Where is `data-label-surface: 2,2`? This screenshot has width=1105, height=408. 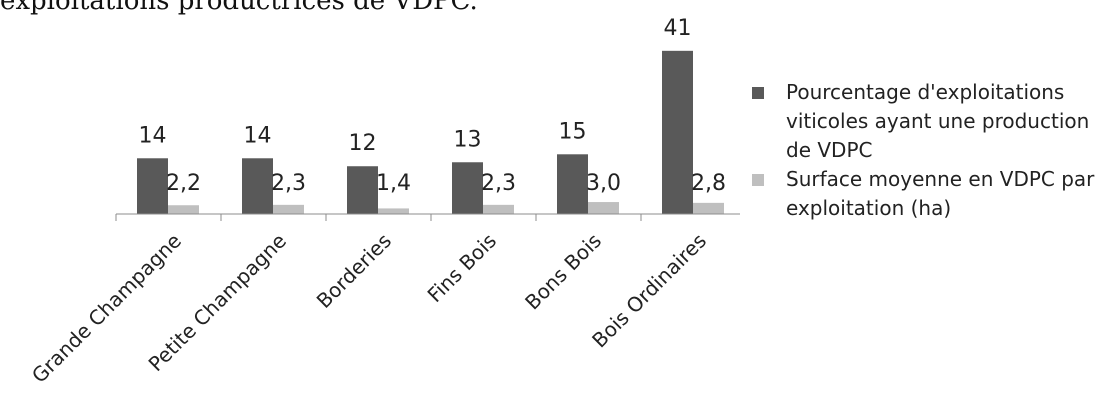 data-label-surface: 2,2 is located at coordinates (183, 183).